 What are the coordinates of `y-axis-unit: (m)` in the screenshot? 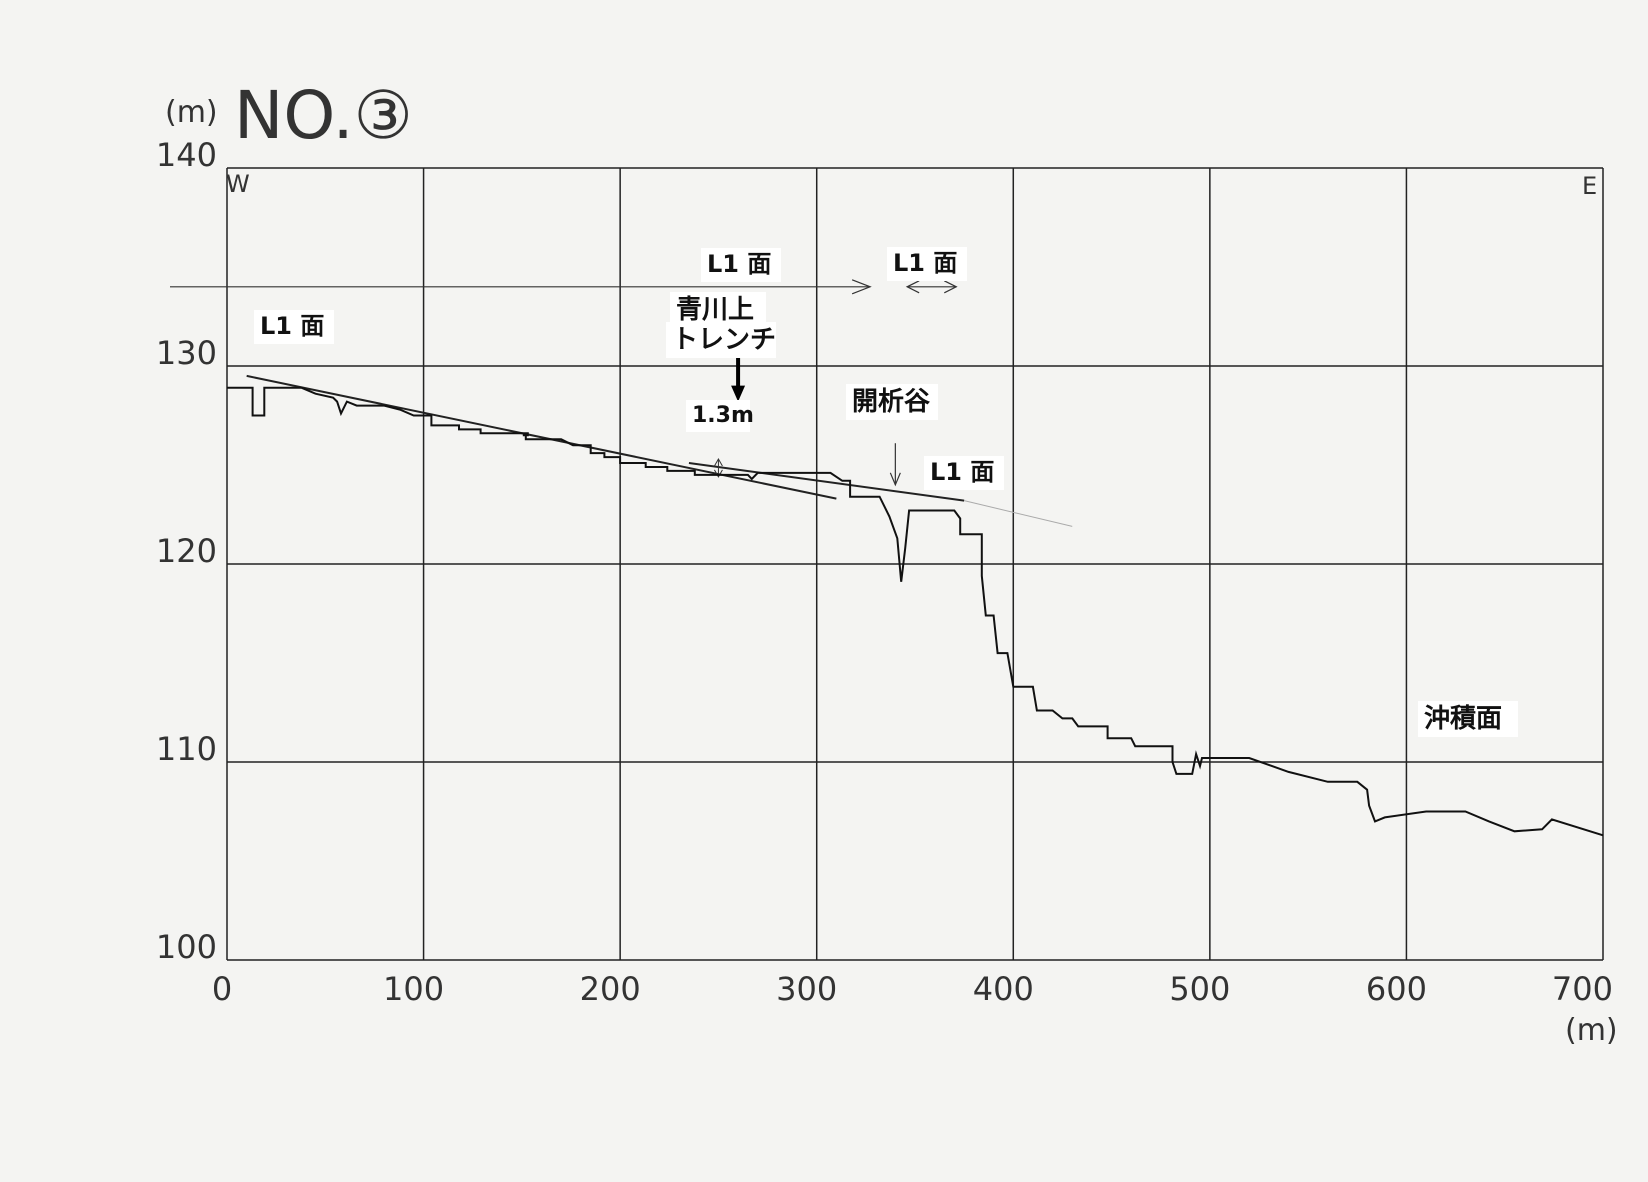 It's located at (191, 112).